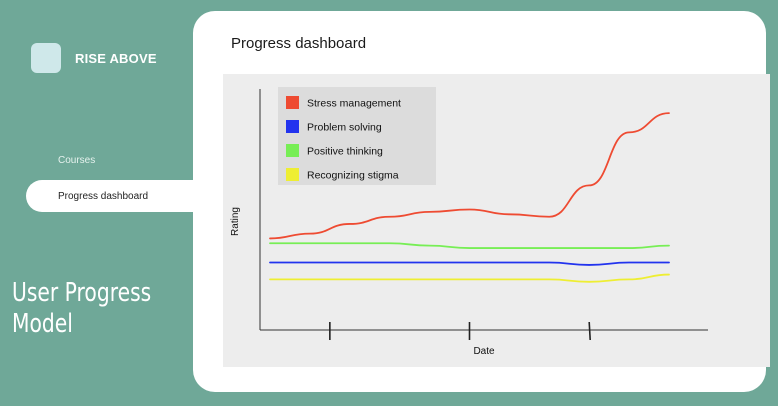  I want to click on caption: User Progress Model, so click(82, 308).